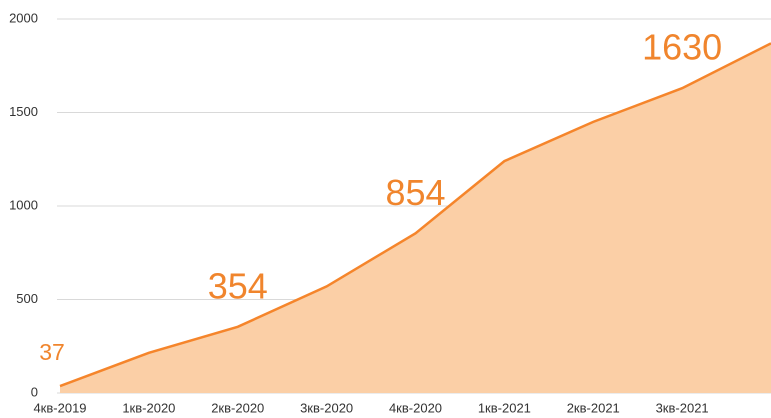 The image size is (771, 418). What do you see at coordinates (148, 407) in the screenshot?
I see `x-tick-label: 1кв-2020` at bounding box center [148, 407].